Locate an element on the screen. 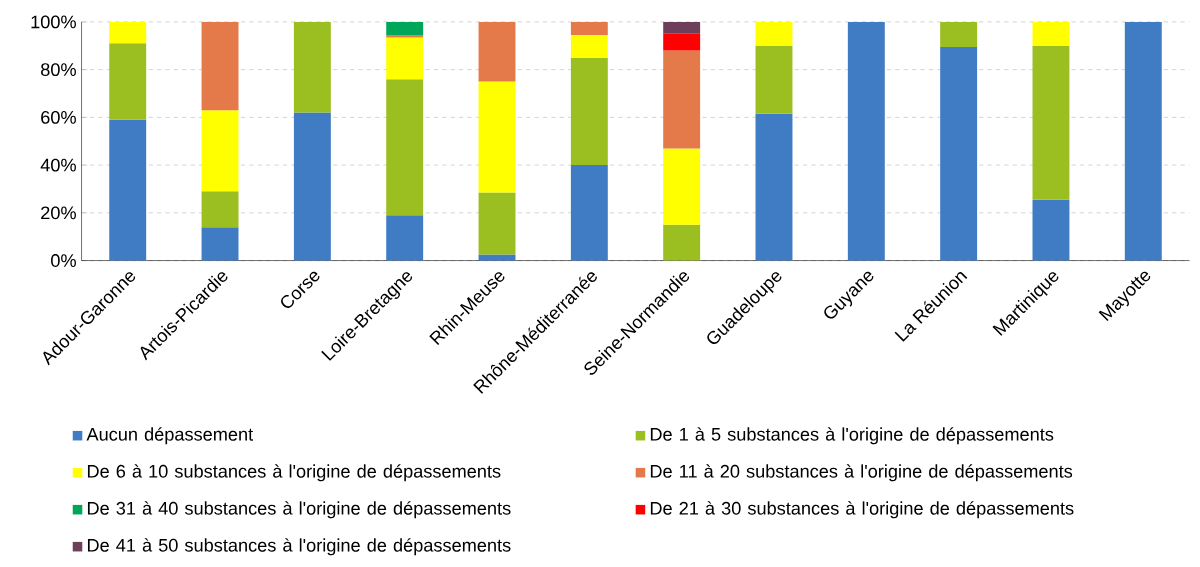 The width and height of the screenshot is (1200, 567). legend-label: De 41 à 50 substances à l'origine de dépassements is located at coordinates (299, 547).